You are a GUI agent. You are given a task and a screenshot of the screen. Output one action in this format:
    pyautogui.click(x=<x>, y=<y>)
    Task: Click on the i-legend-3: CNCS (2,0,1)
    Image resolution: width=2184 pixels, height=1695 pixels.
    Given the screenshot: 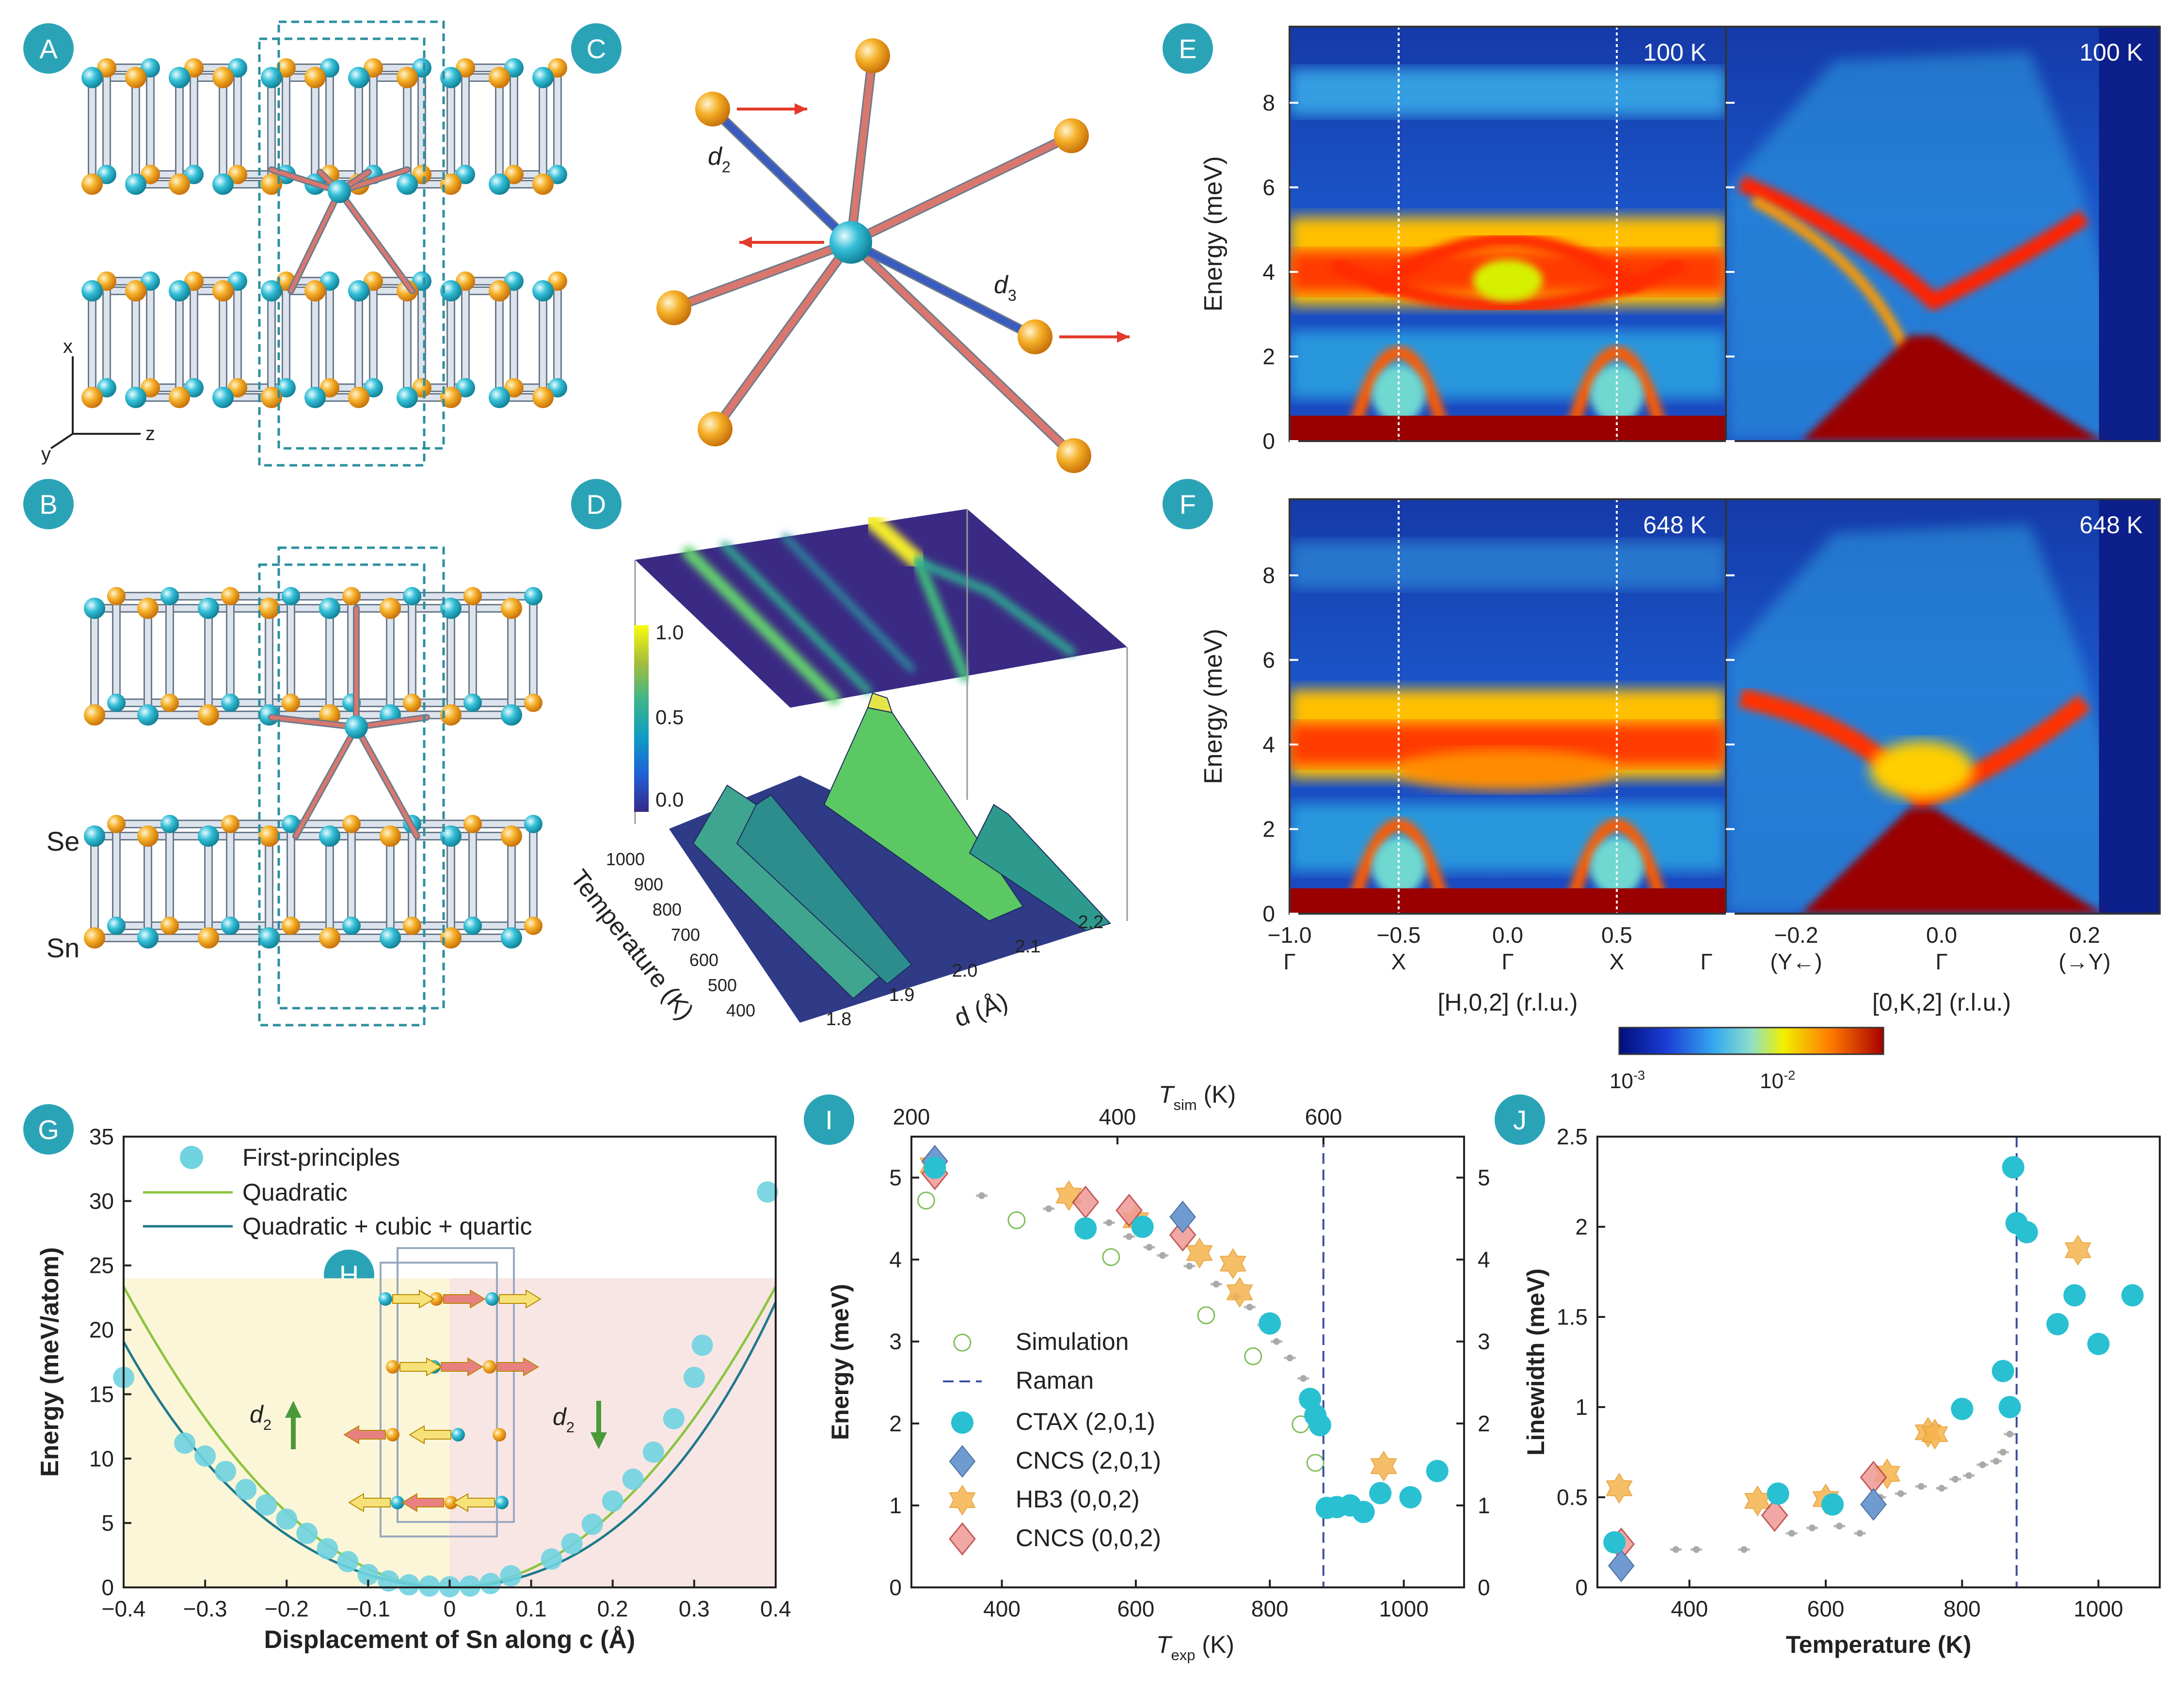 What is the action you would take?
    pyautogui.click(x=1089, y=1460)
    